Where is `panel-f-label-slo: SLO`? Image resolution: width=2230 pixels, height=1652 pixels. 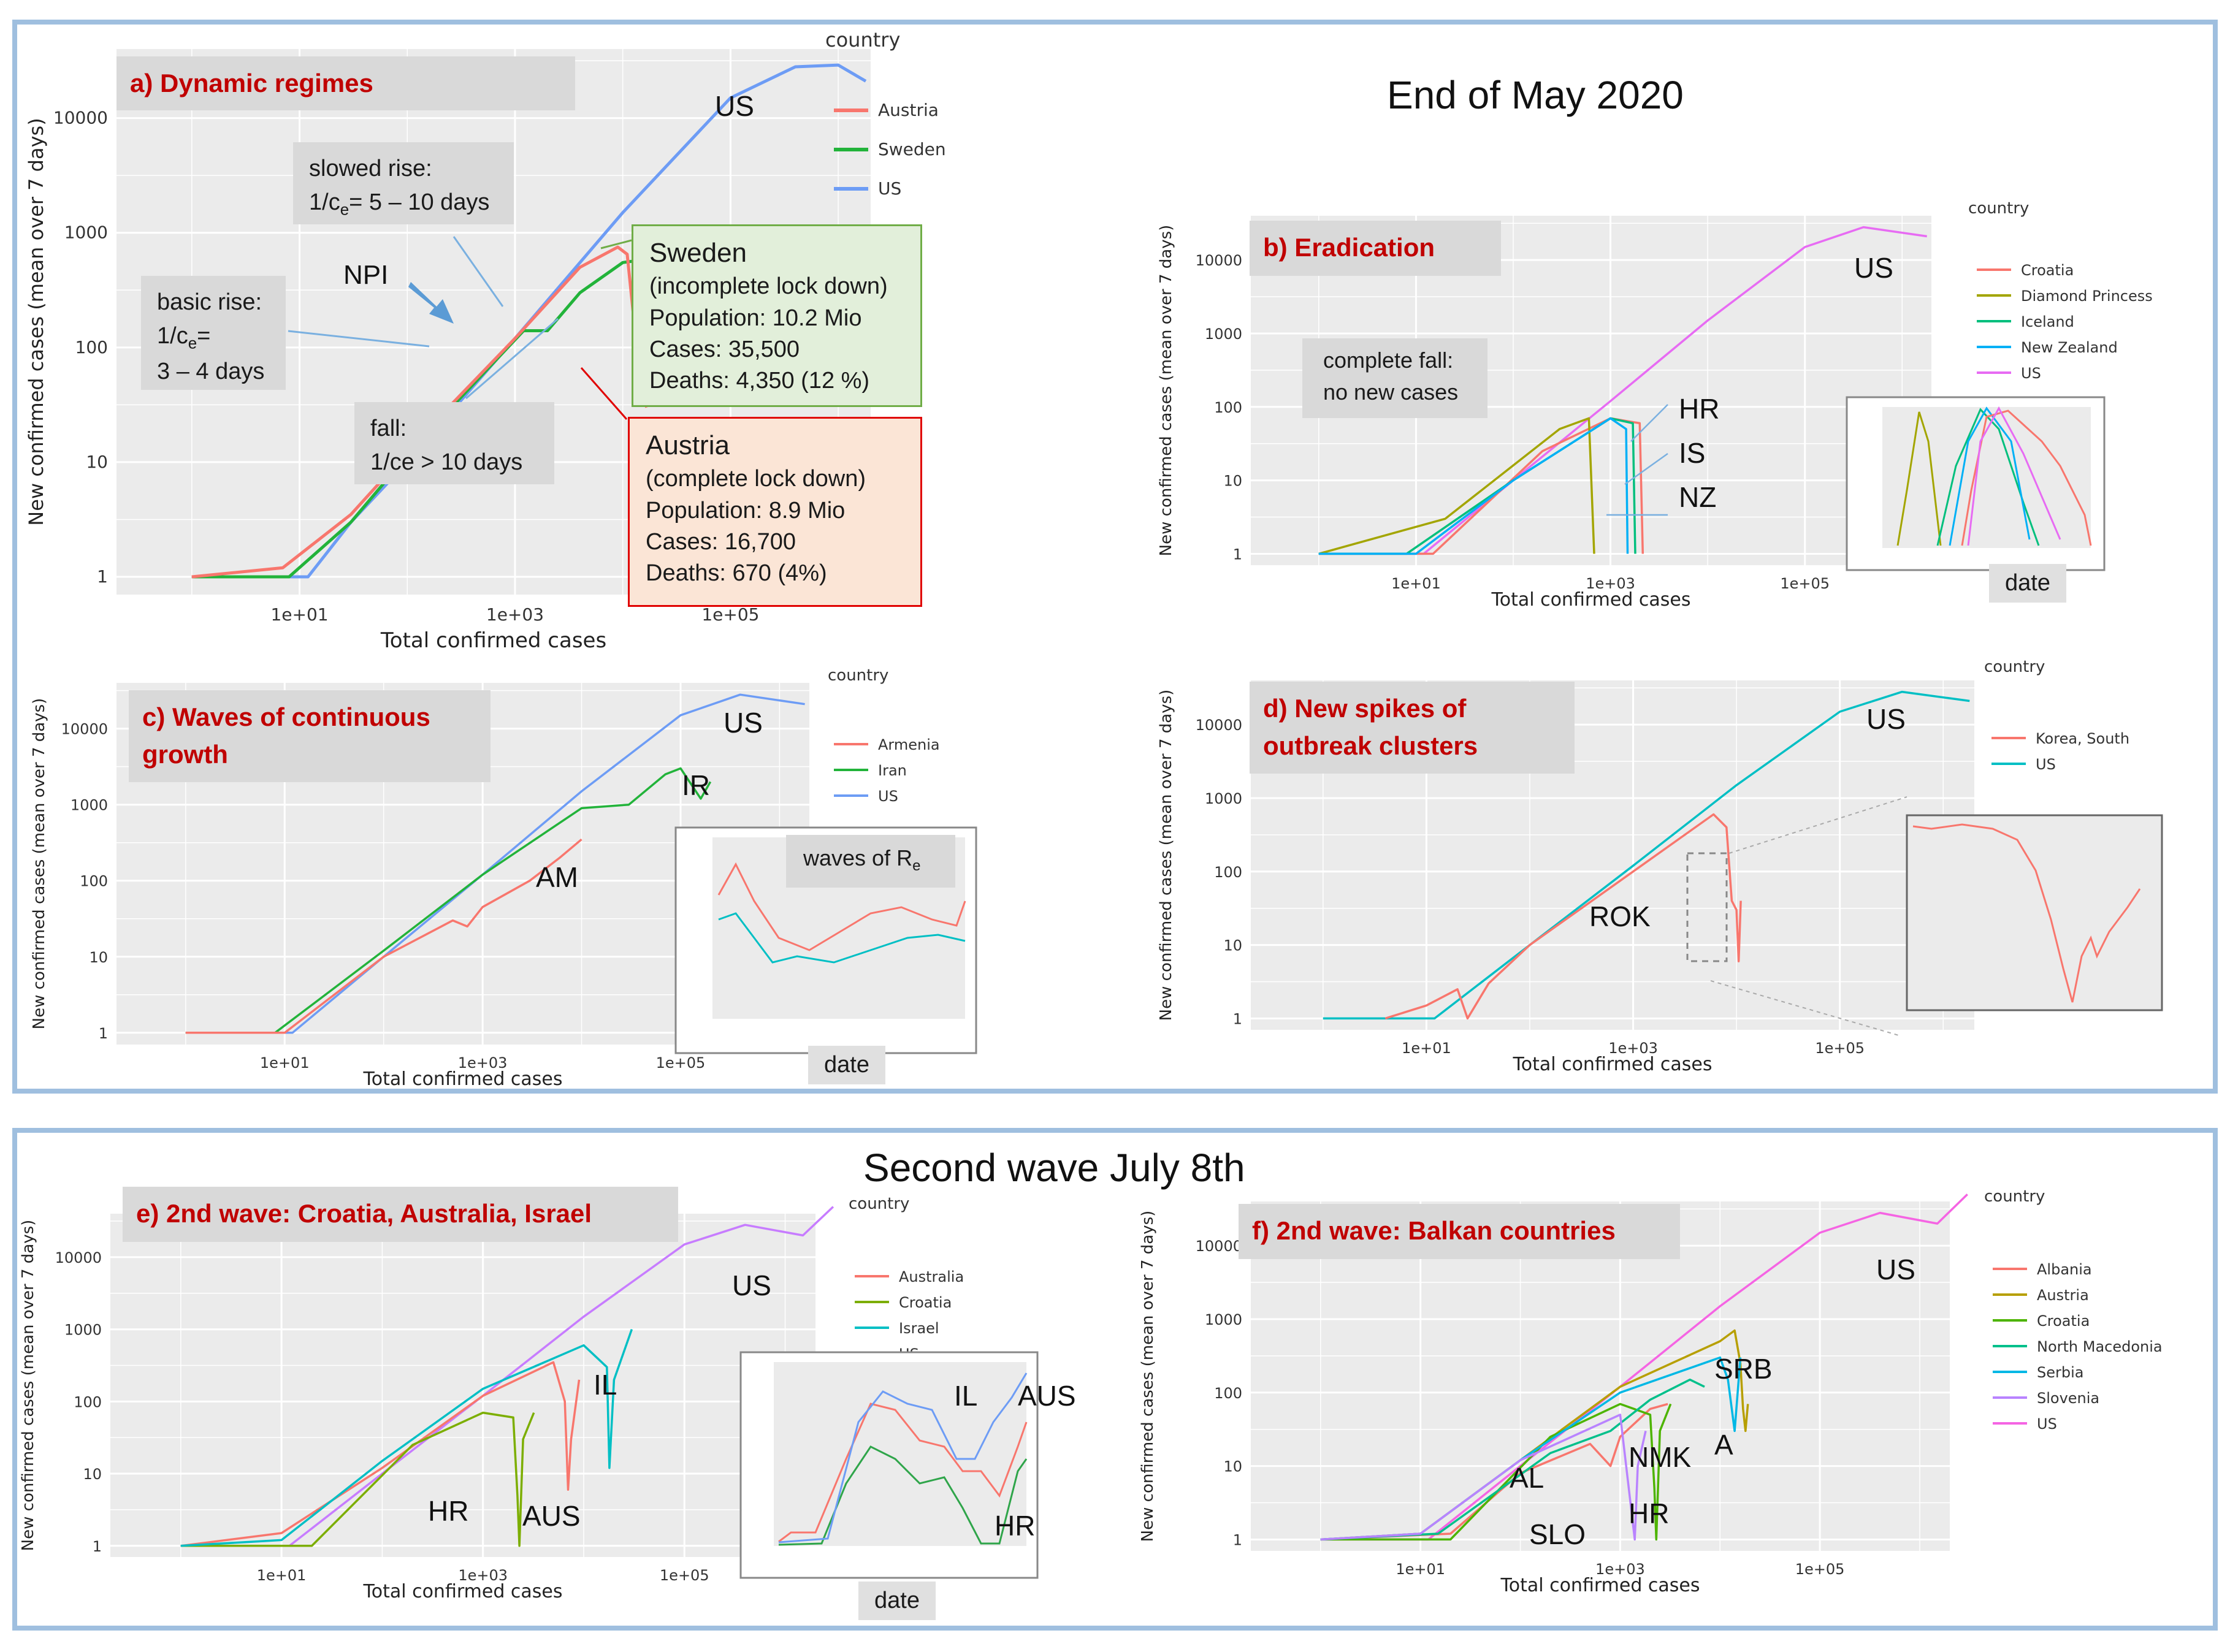 panel-f-label-slo: SLO is located at coordinates (1557, 1534).